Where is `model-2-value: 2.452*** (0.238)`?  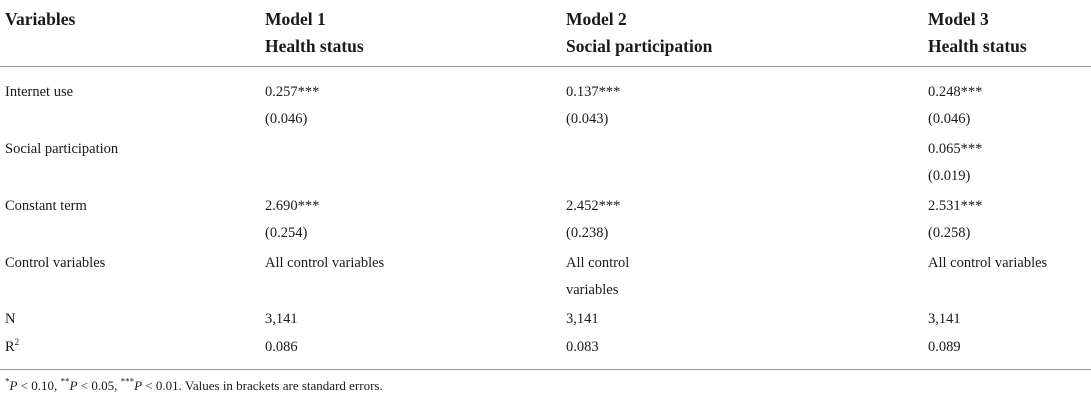
model-2-value: 2.452*** (0.238) is located at coordinates (593, 219).